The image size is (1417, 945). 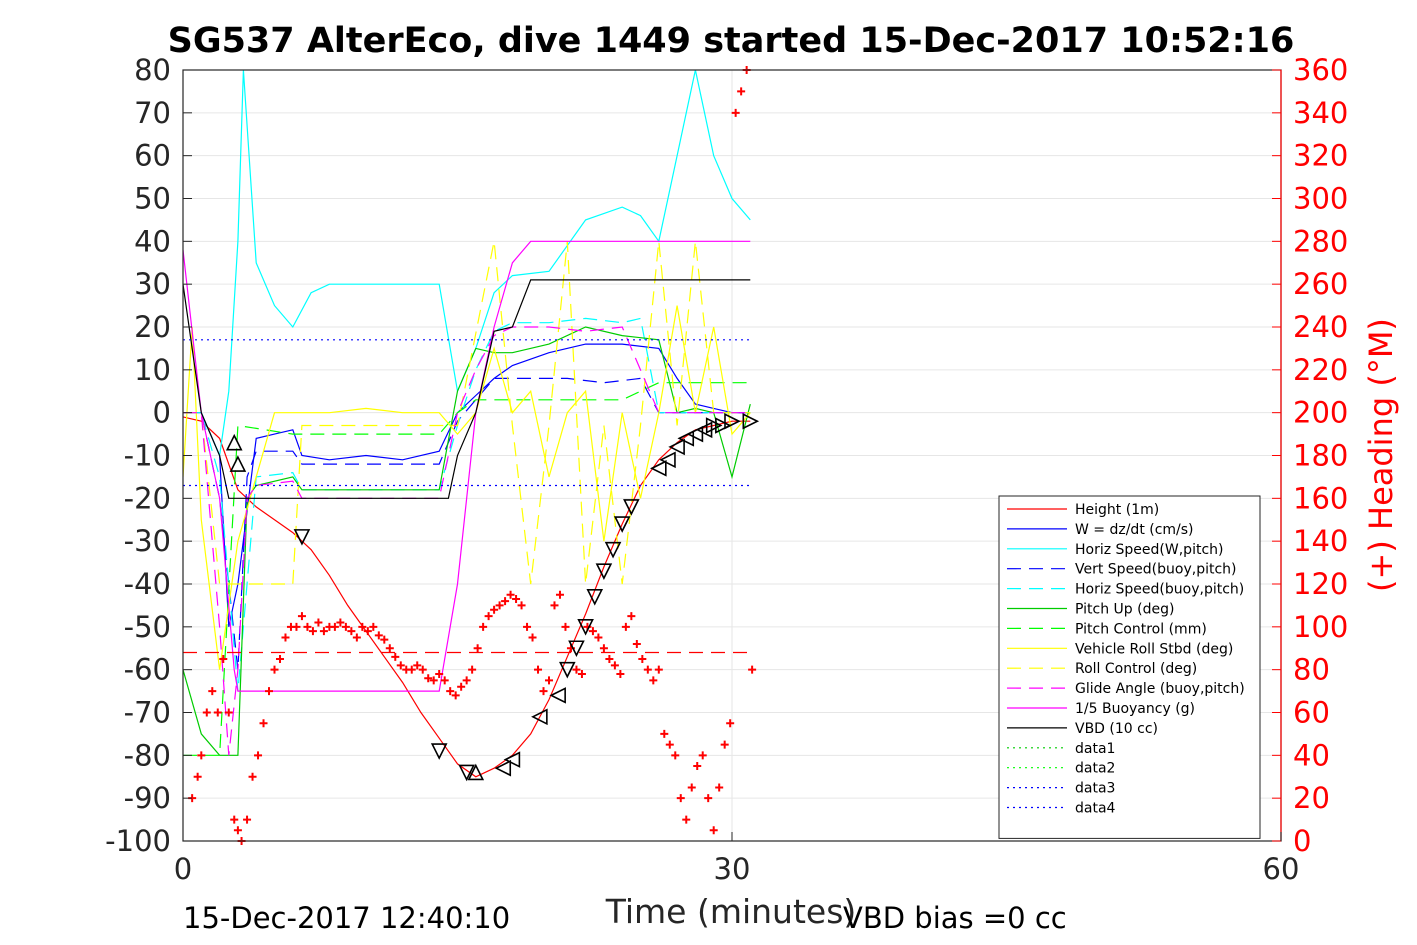 I want to click on legend-entry: data1, so click(x=1095, y=749).